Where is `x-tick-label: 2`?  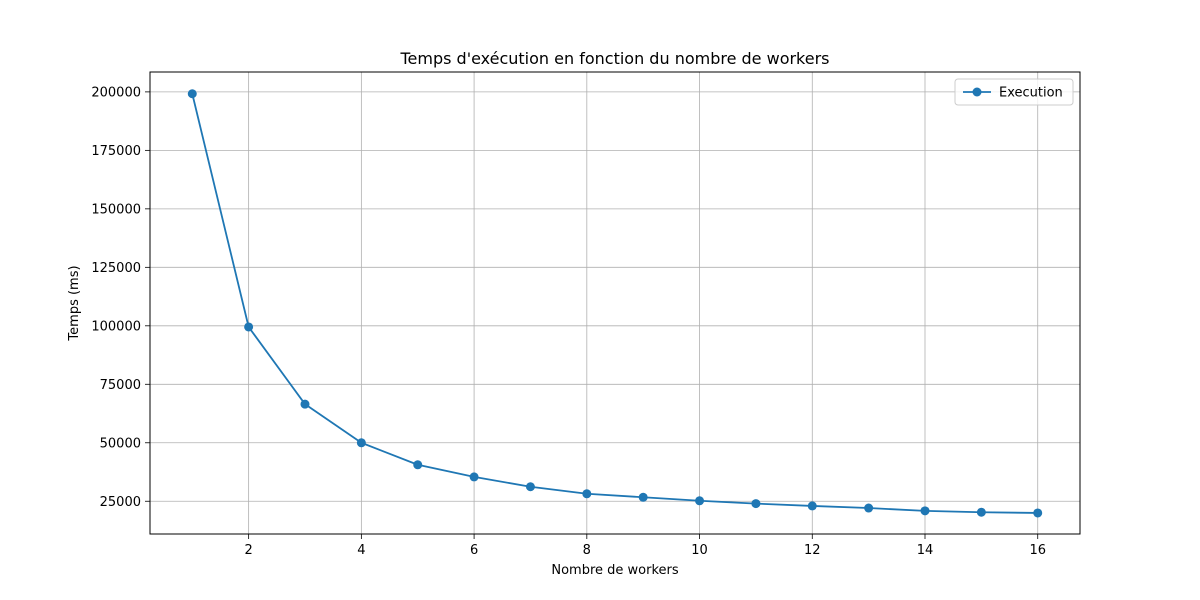
x-tick-label: 2 is located at coordinates (248, 550).